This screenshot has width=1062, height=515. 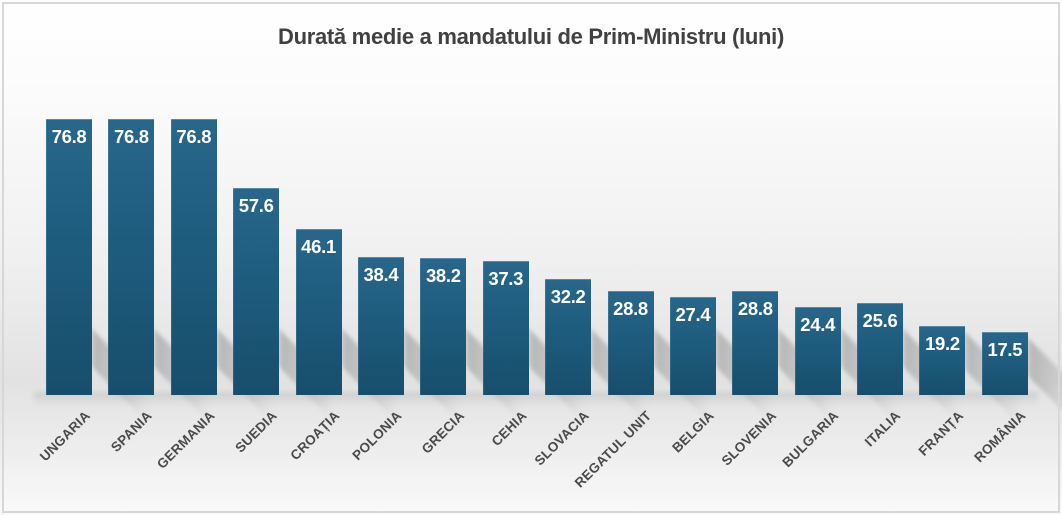 I want to click on bar-group: 38.2 GRECIA, so click(x=479, y=357).